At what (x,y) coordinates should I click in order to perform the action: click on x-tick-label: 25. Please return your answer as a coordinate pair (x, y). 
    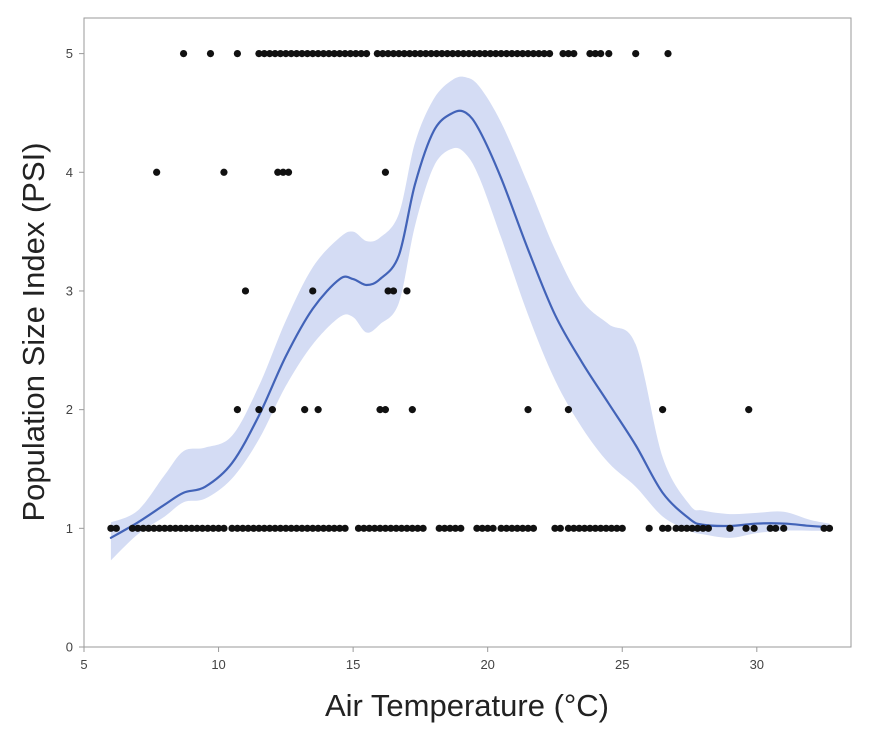
    Looking at the image, I should click on (622, 664).